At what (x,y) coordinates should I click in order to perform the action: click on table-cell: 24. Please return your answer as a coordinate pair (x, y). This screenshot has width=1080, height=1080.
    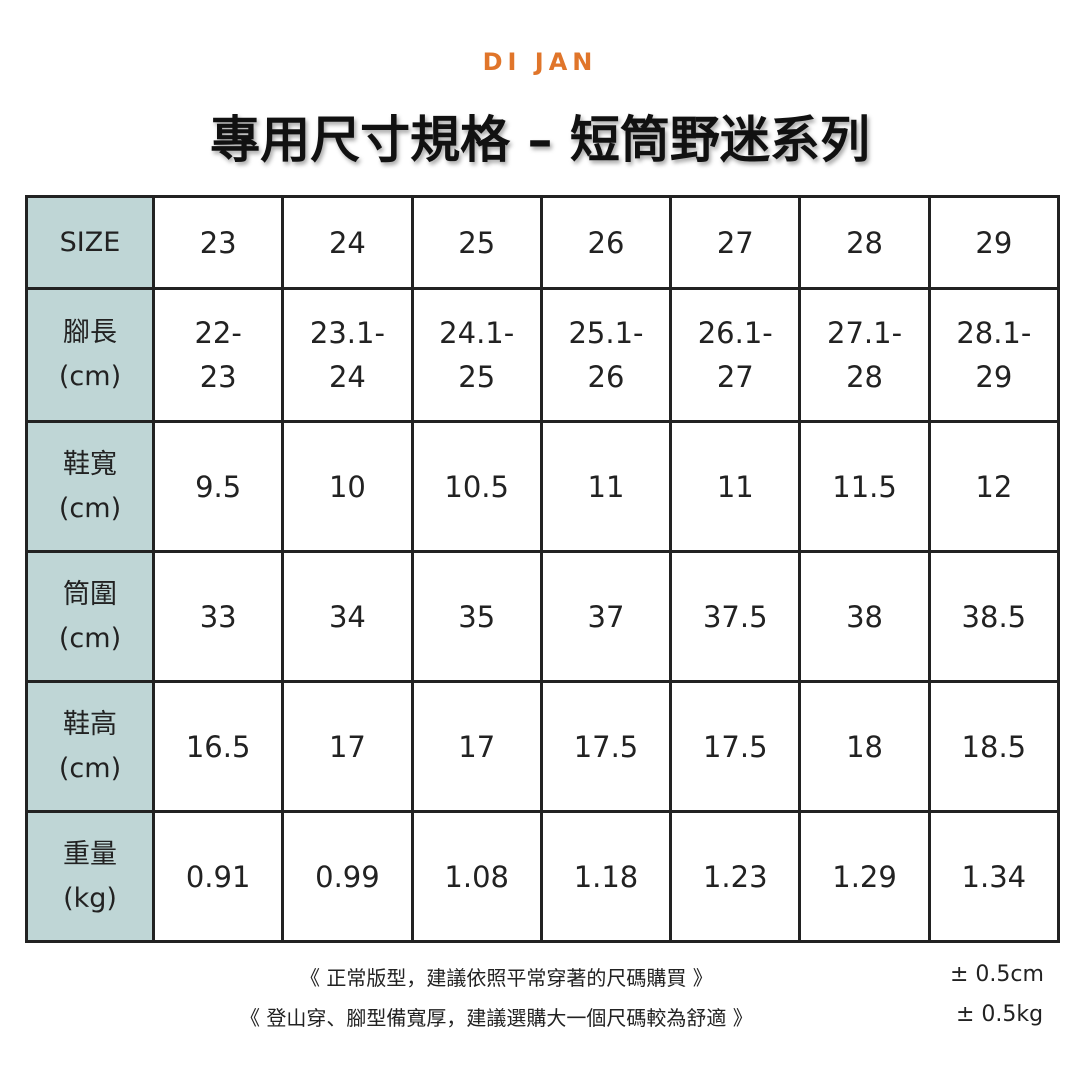
    Looking at the image, I should click on (347, 242).